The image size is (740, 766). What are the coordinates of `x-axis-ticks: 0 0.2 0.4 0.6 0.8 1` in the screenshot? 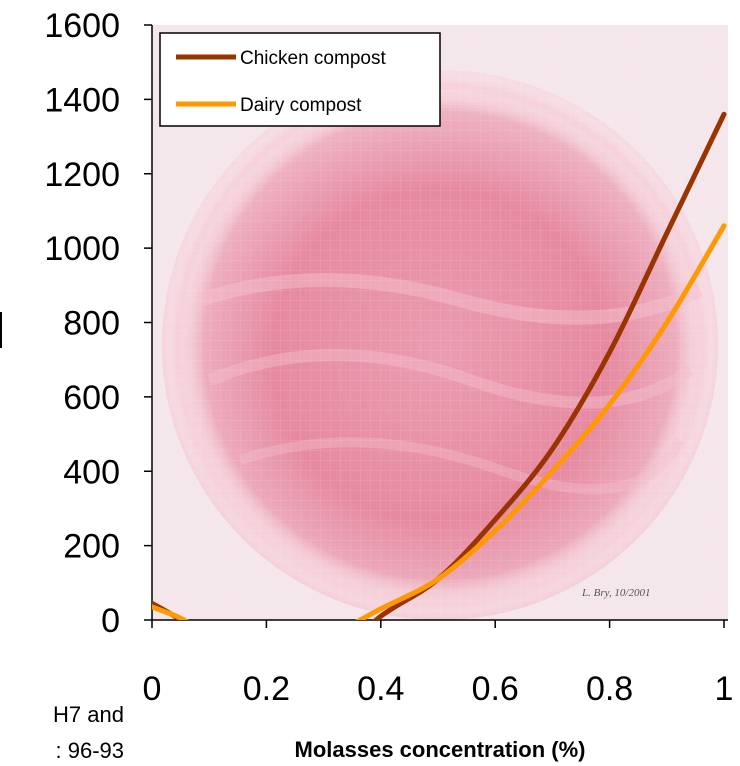 It's located at (438, 664).